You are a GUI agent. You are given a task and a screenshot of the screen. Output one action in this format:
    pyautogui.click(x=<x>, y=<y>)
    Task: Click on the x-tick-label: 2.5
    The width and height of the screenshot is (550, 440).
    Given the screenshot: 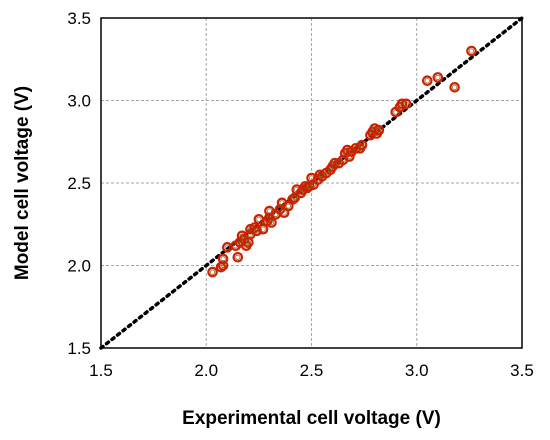 What is the action you would take?
    pyautogui.click(x=312, y=370)
    